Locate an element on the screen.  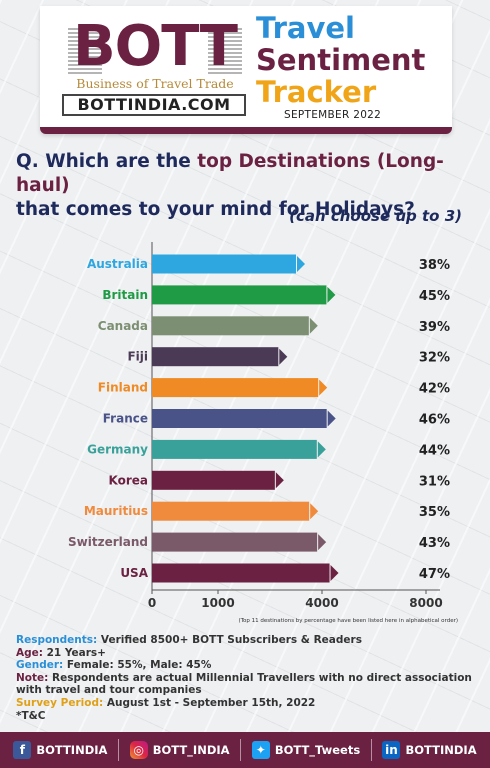
facebook-handle: BOTTINDIA is located at coordinates (72, 750).